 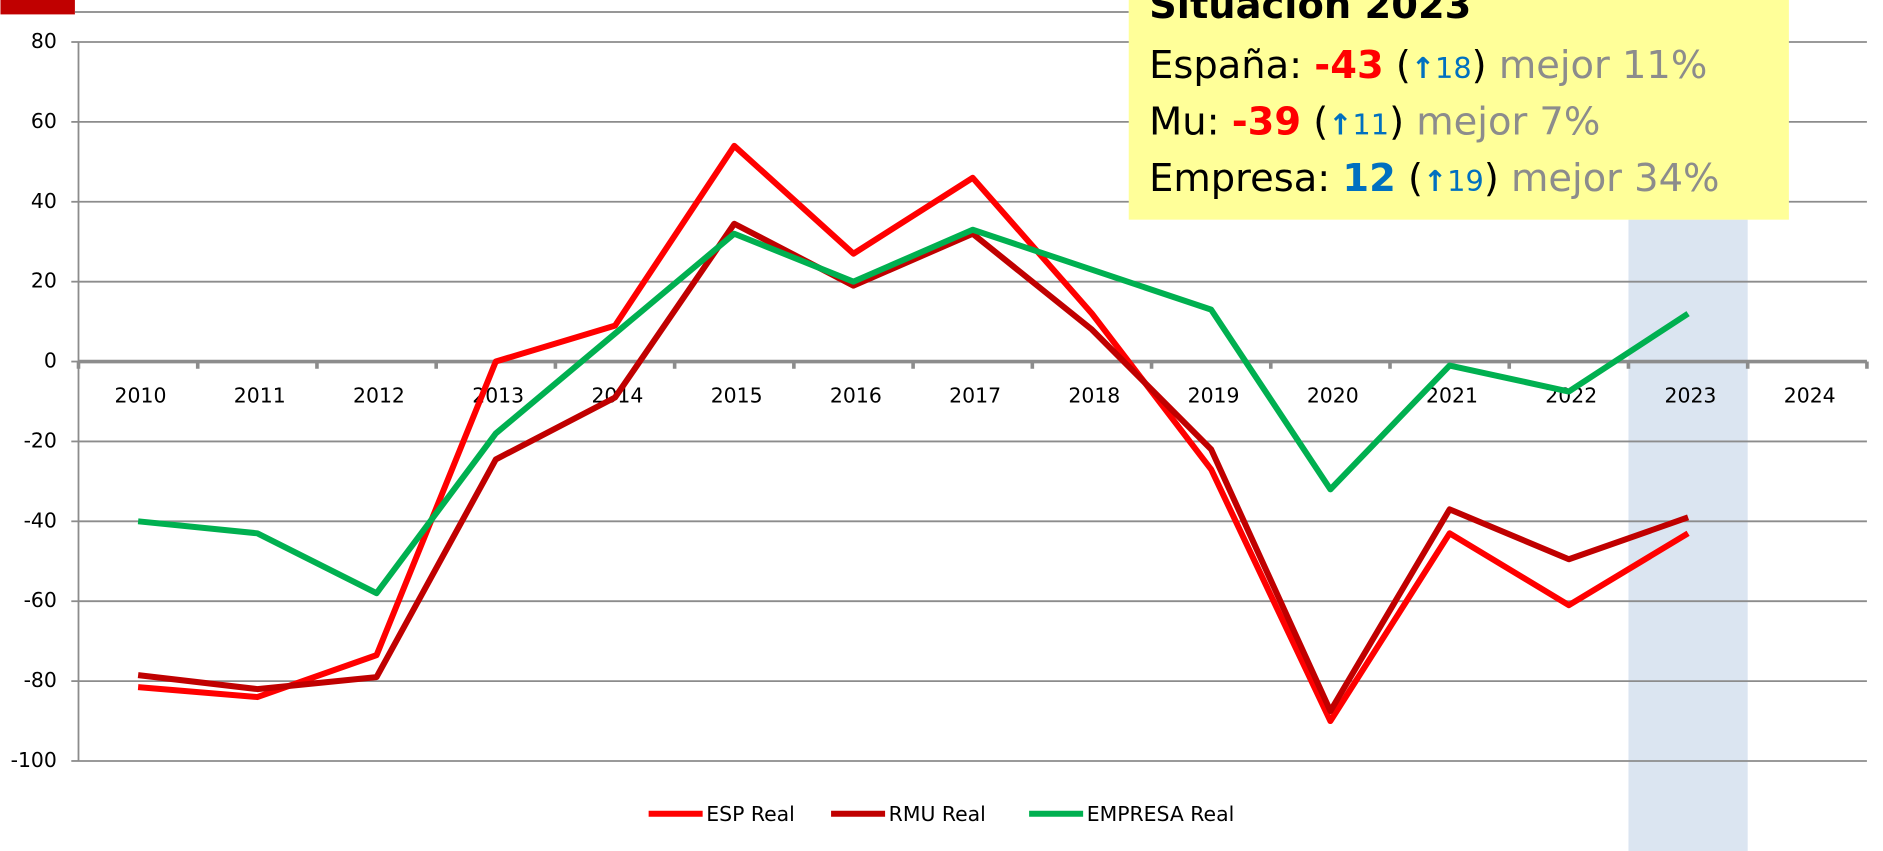 I want to click on x-tick-label: 2017, so click(x=975, y=395).